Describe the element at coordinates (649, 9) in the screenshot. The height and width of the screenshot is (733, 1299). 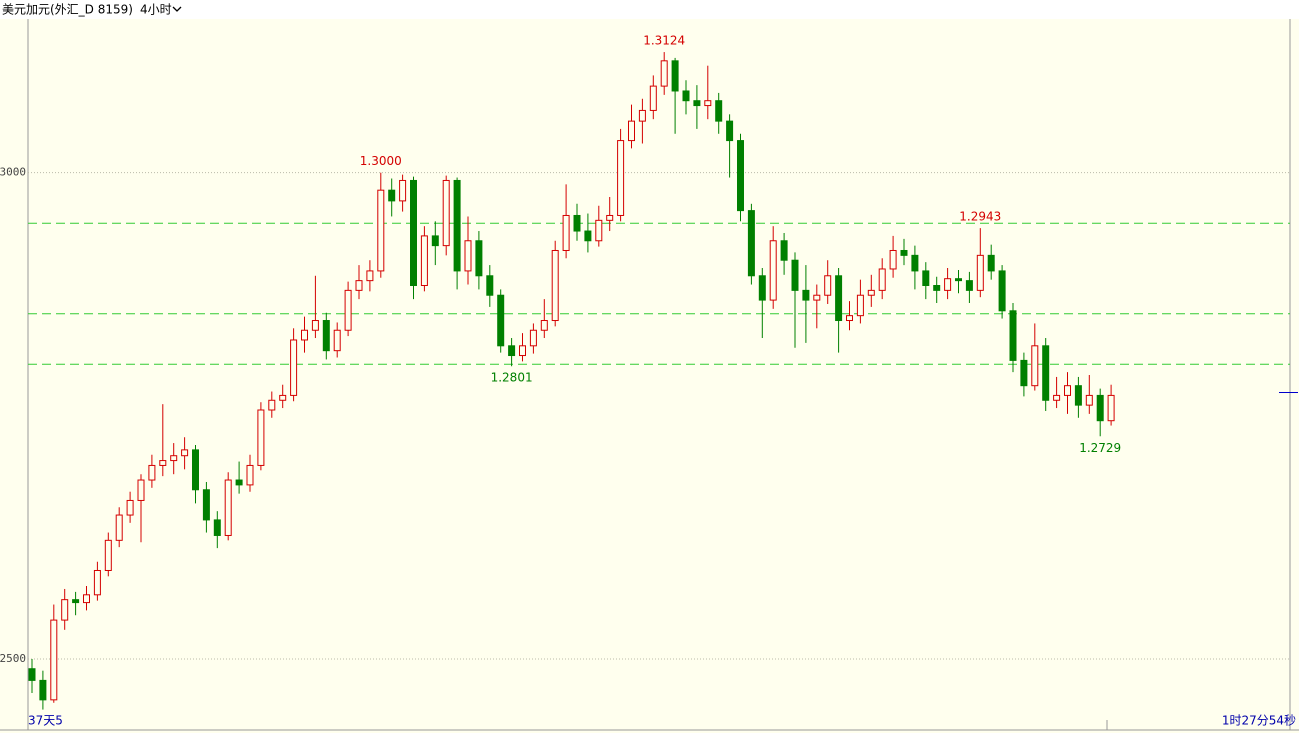
I see `header-bar` at that location.